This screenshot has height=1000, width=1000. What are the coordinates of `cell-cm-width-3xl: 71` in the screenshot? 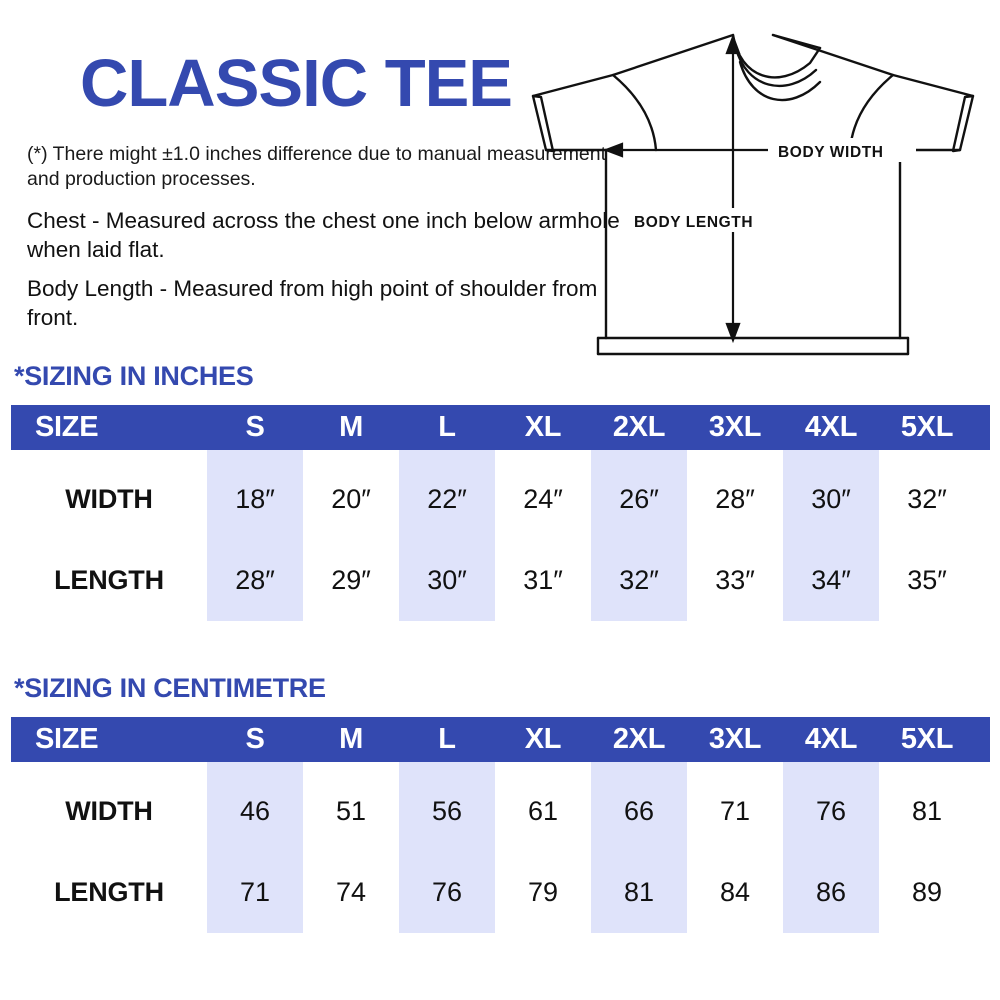 It's located at (735, 811).